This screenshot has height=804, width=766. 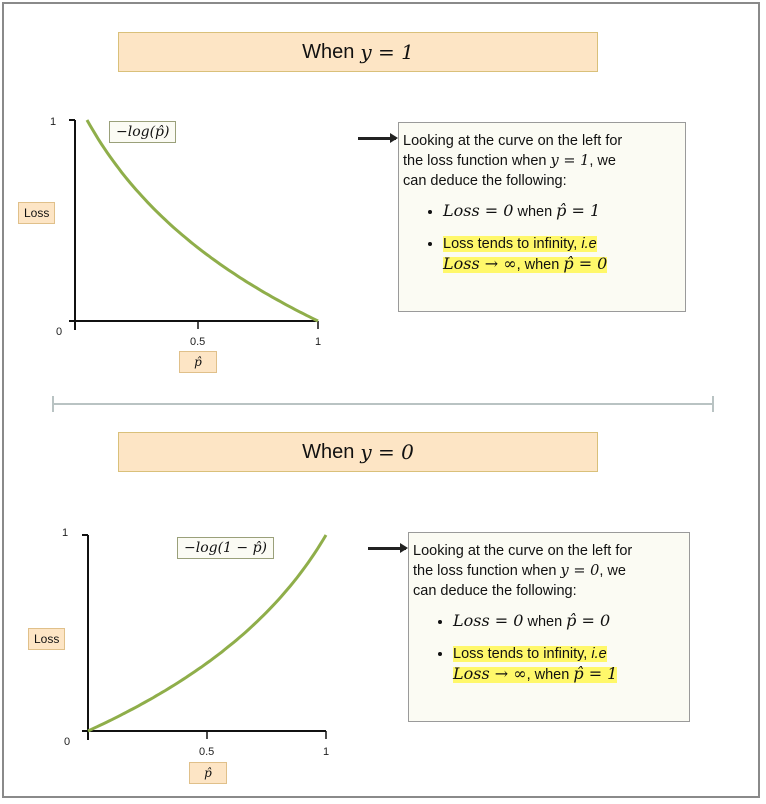 I want to click on intro-line-2: the loss function when y = 1, we, so click(x=540, y=161).